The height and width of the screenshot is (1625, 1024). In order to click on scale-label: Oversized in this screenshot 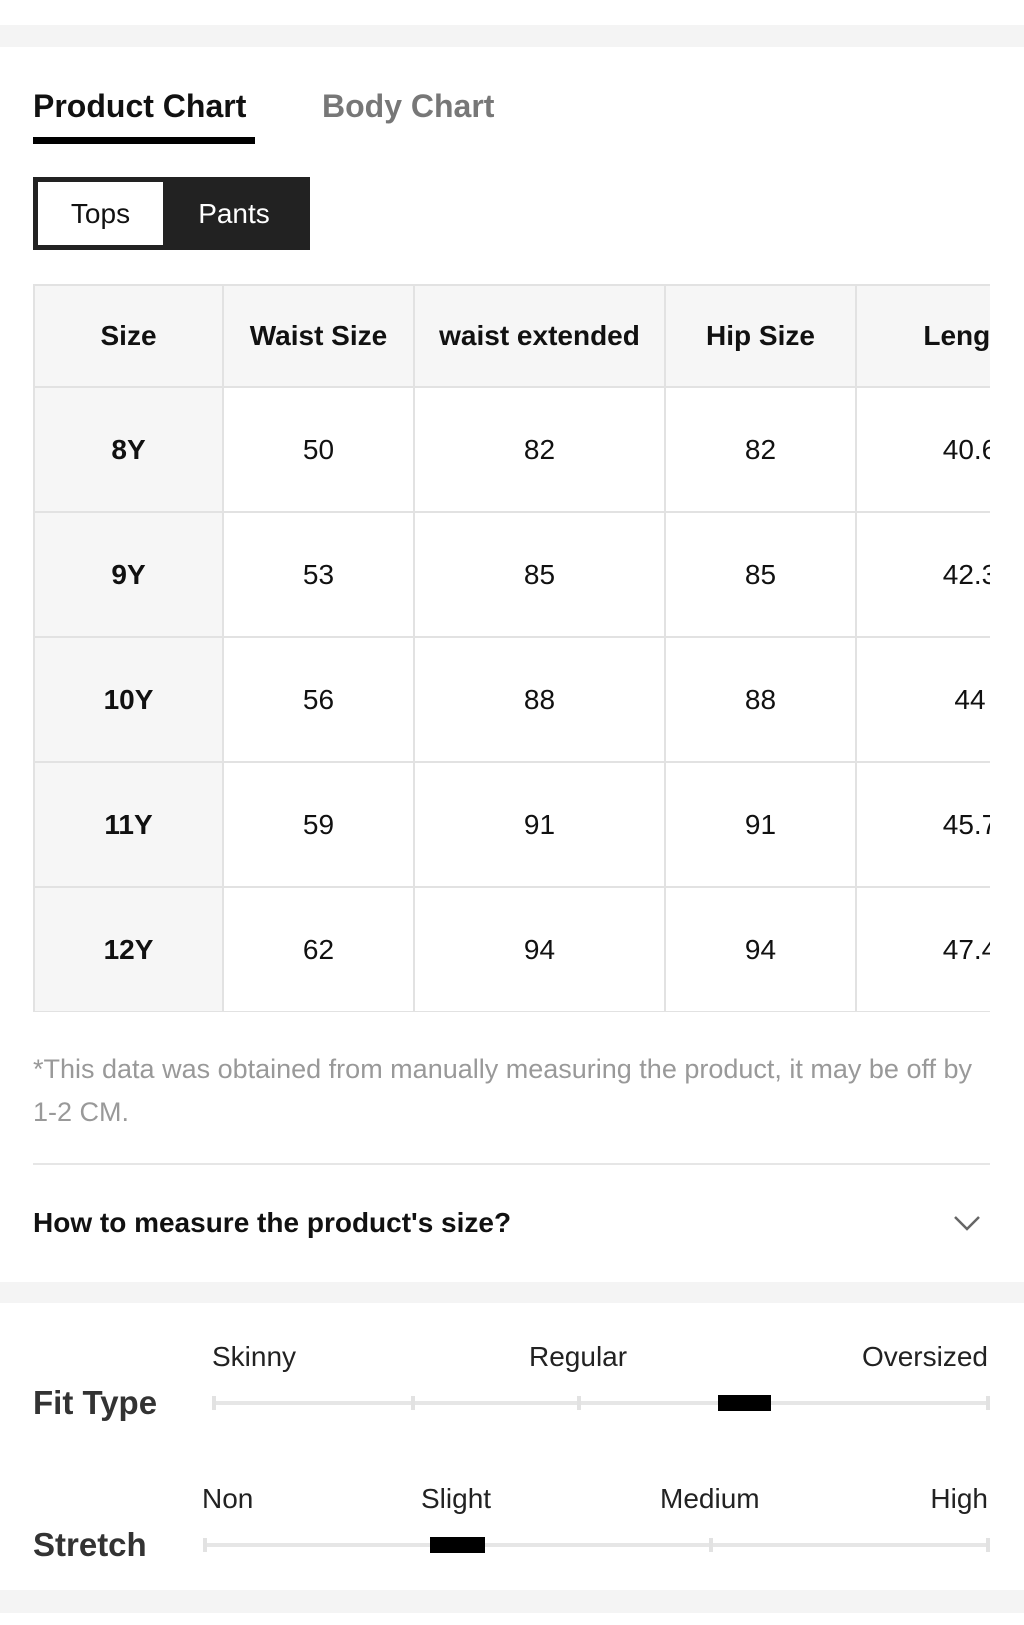, I will do `click(924, 1356)`.